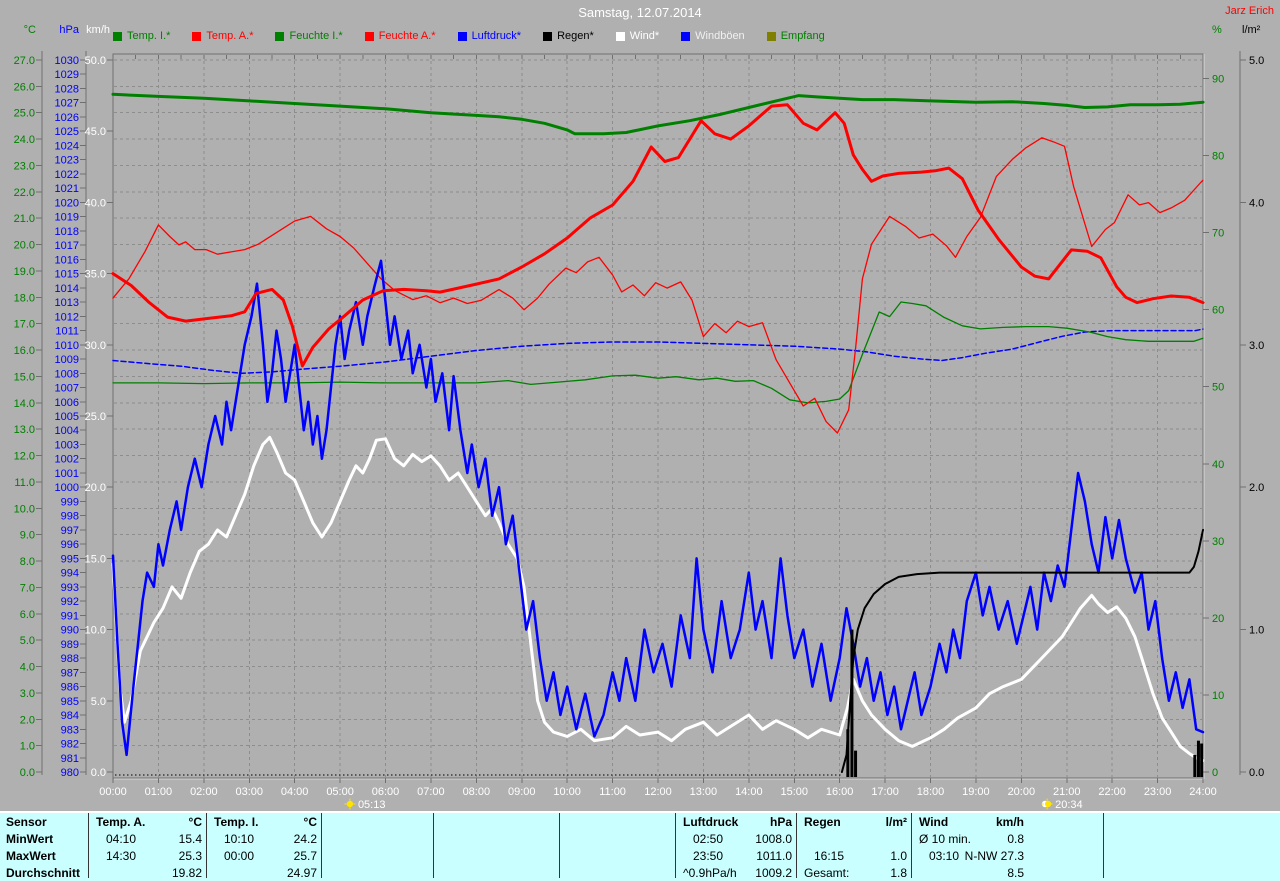  Describe the element at coordinates (70, 688) in the screenshot. I see `svg-text: 986` at that location.